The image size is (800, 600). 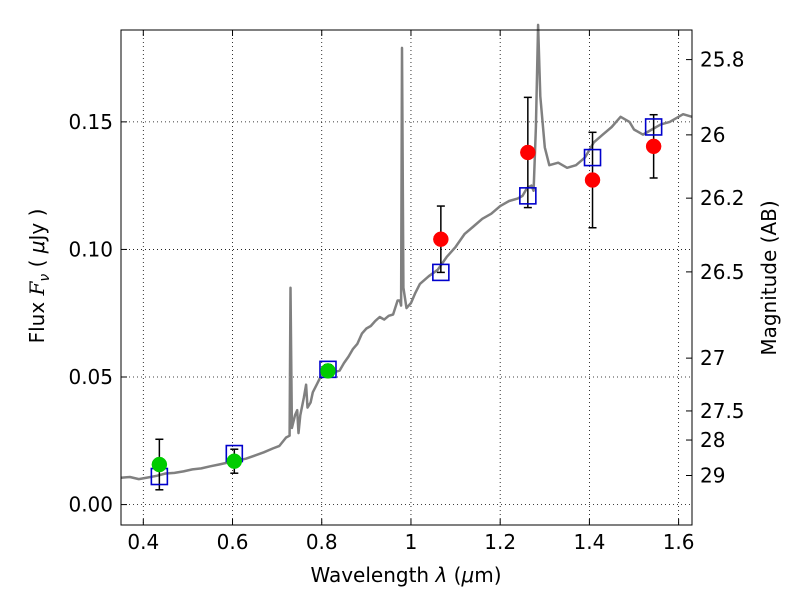 I want to click on x-tick-label: 1.4, so click(x=589, y=542).